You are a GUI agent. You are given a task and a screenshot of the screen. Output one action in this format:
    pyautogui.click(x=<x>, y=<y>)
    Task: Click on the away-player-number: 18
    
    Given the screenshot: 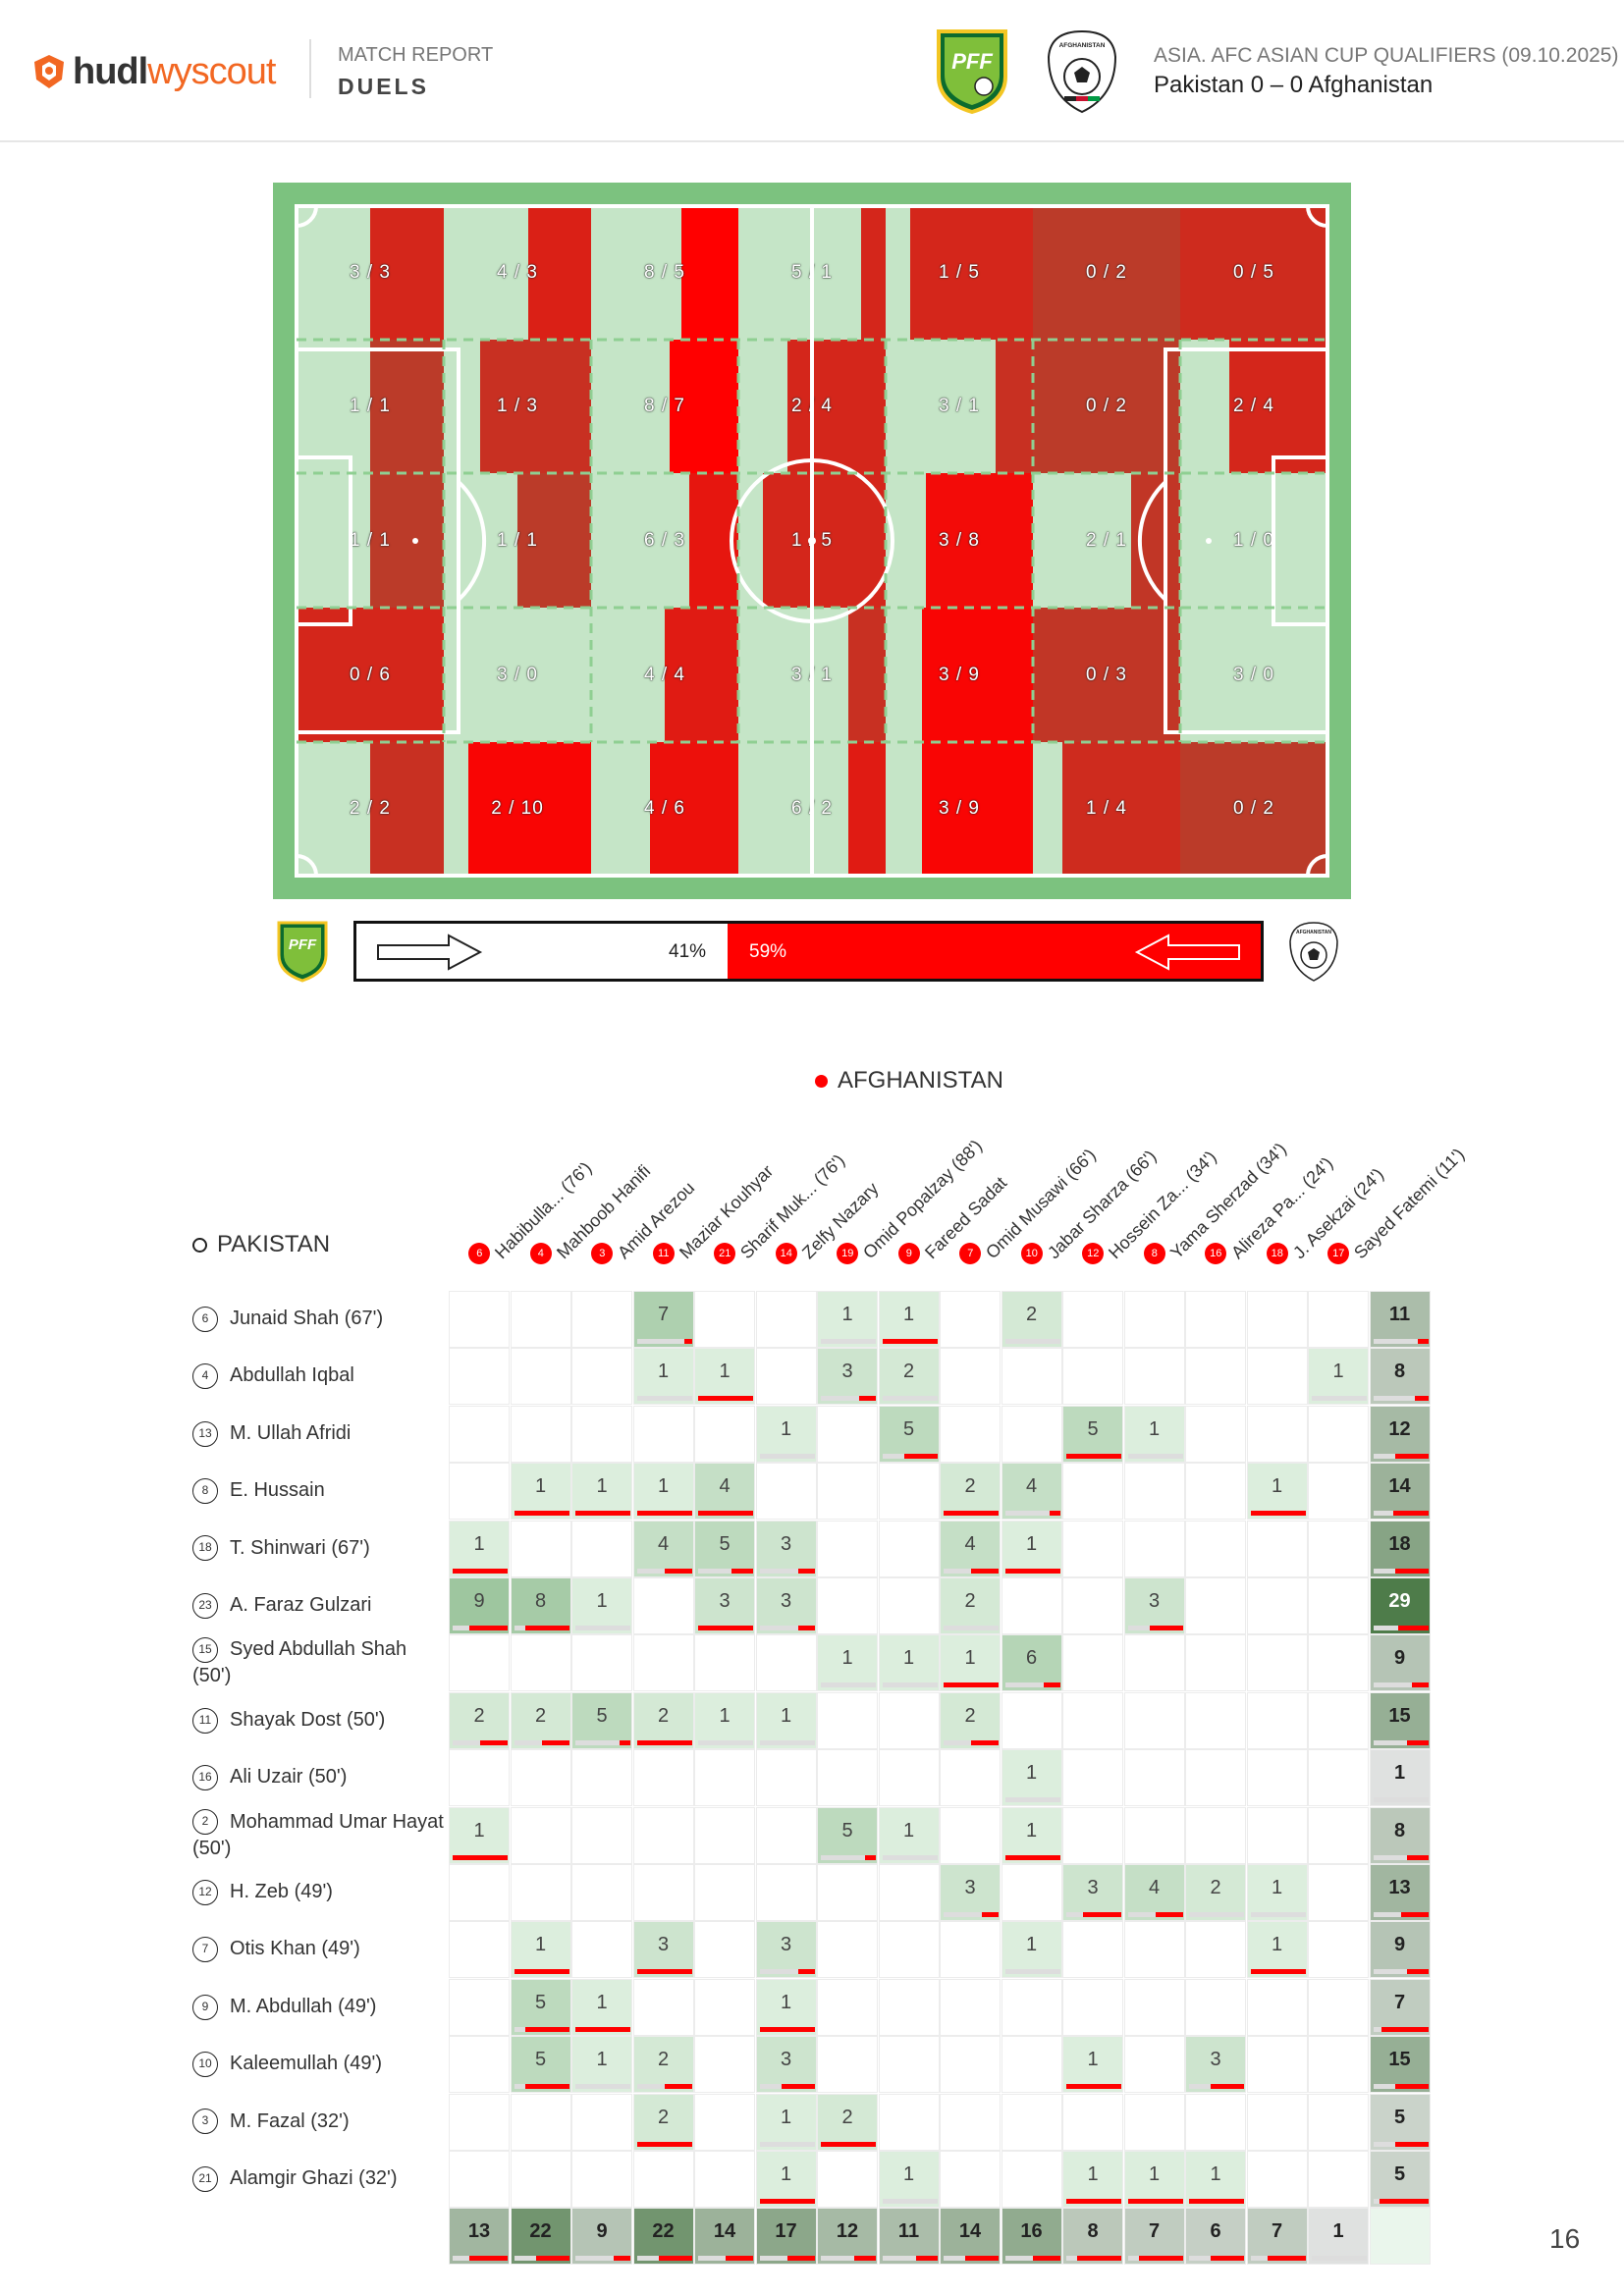 What is the action you would take?
    pyautogui.click(x=1277, y=1253)
    